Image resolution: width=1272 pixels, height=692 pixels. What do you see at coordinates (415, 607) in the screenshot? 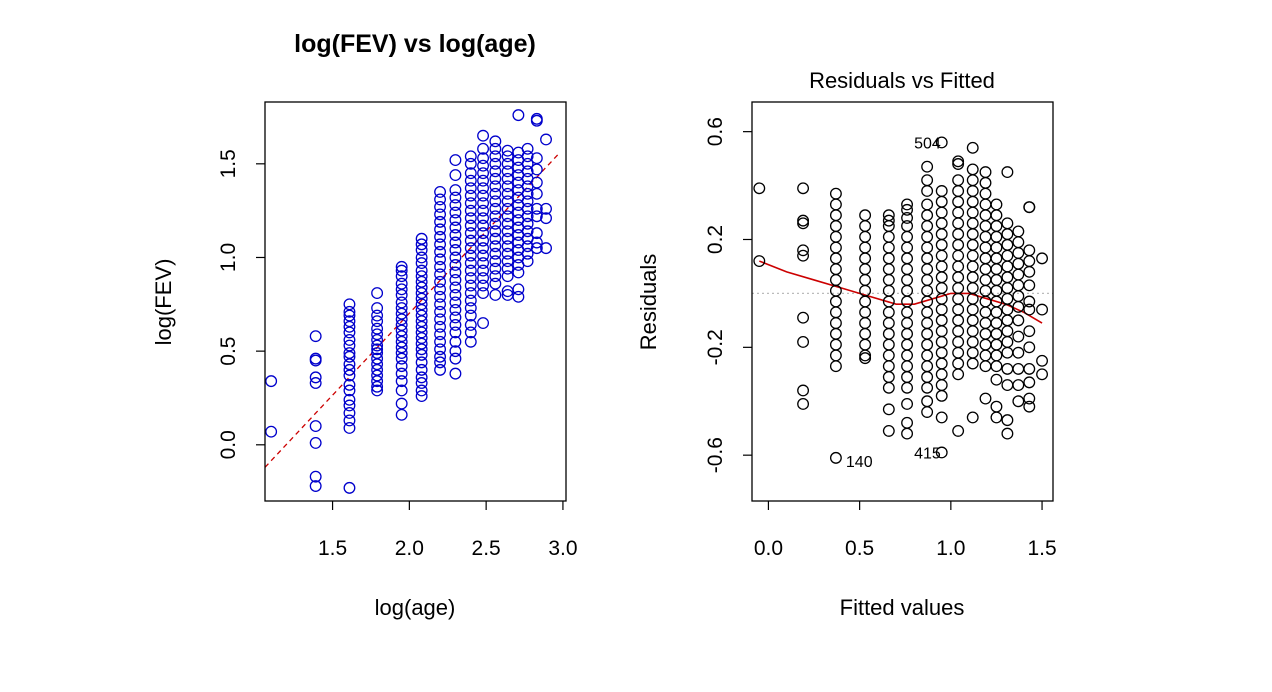
I see `left-x-label: log(age)` at bounding box center [415, 607].